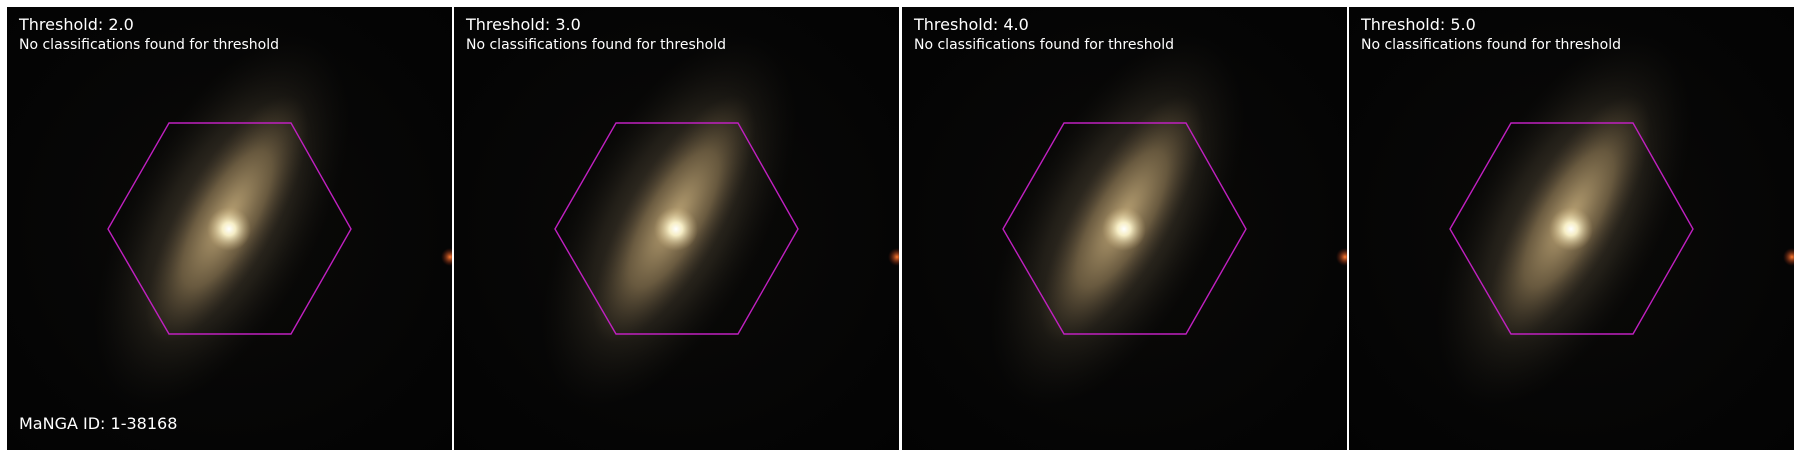 This screenshot has width=1800, height=457. What do you see at coordinates (523, 24) in the screenshot?
I see `threshold-label: Threshold: 3.0` at bounding box center [523, 24].